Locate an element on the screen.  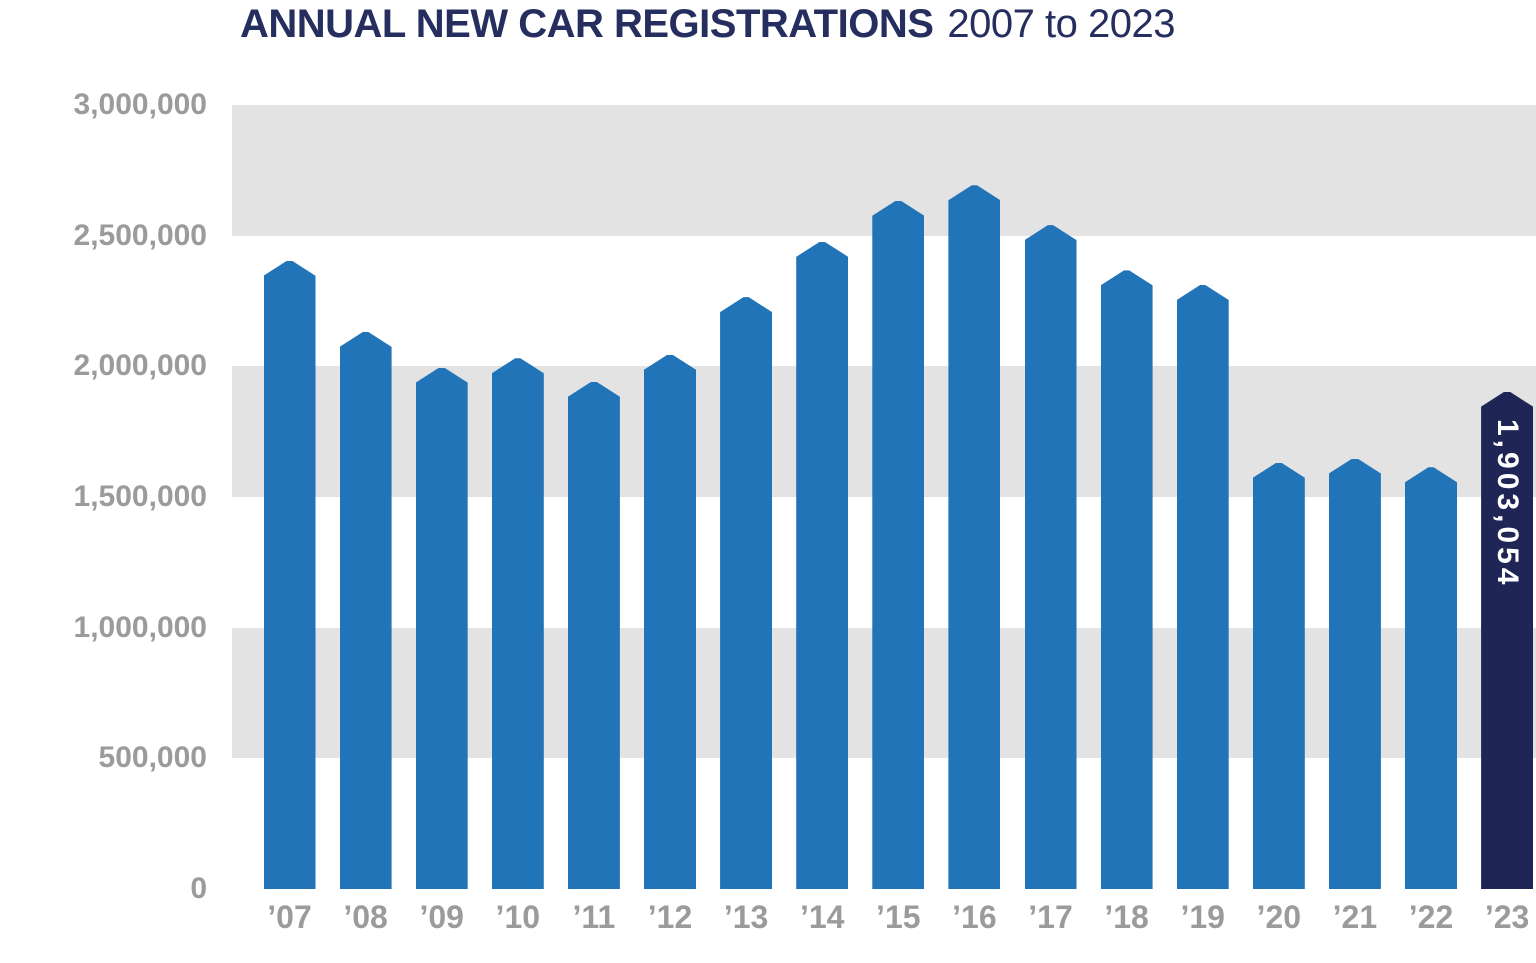
x-tick-label: ’07 is located at coordinates (289, 917).